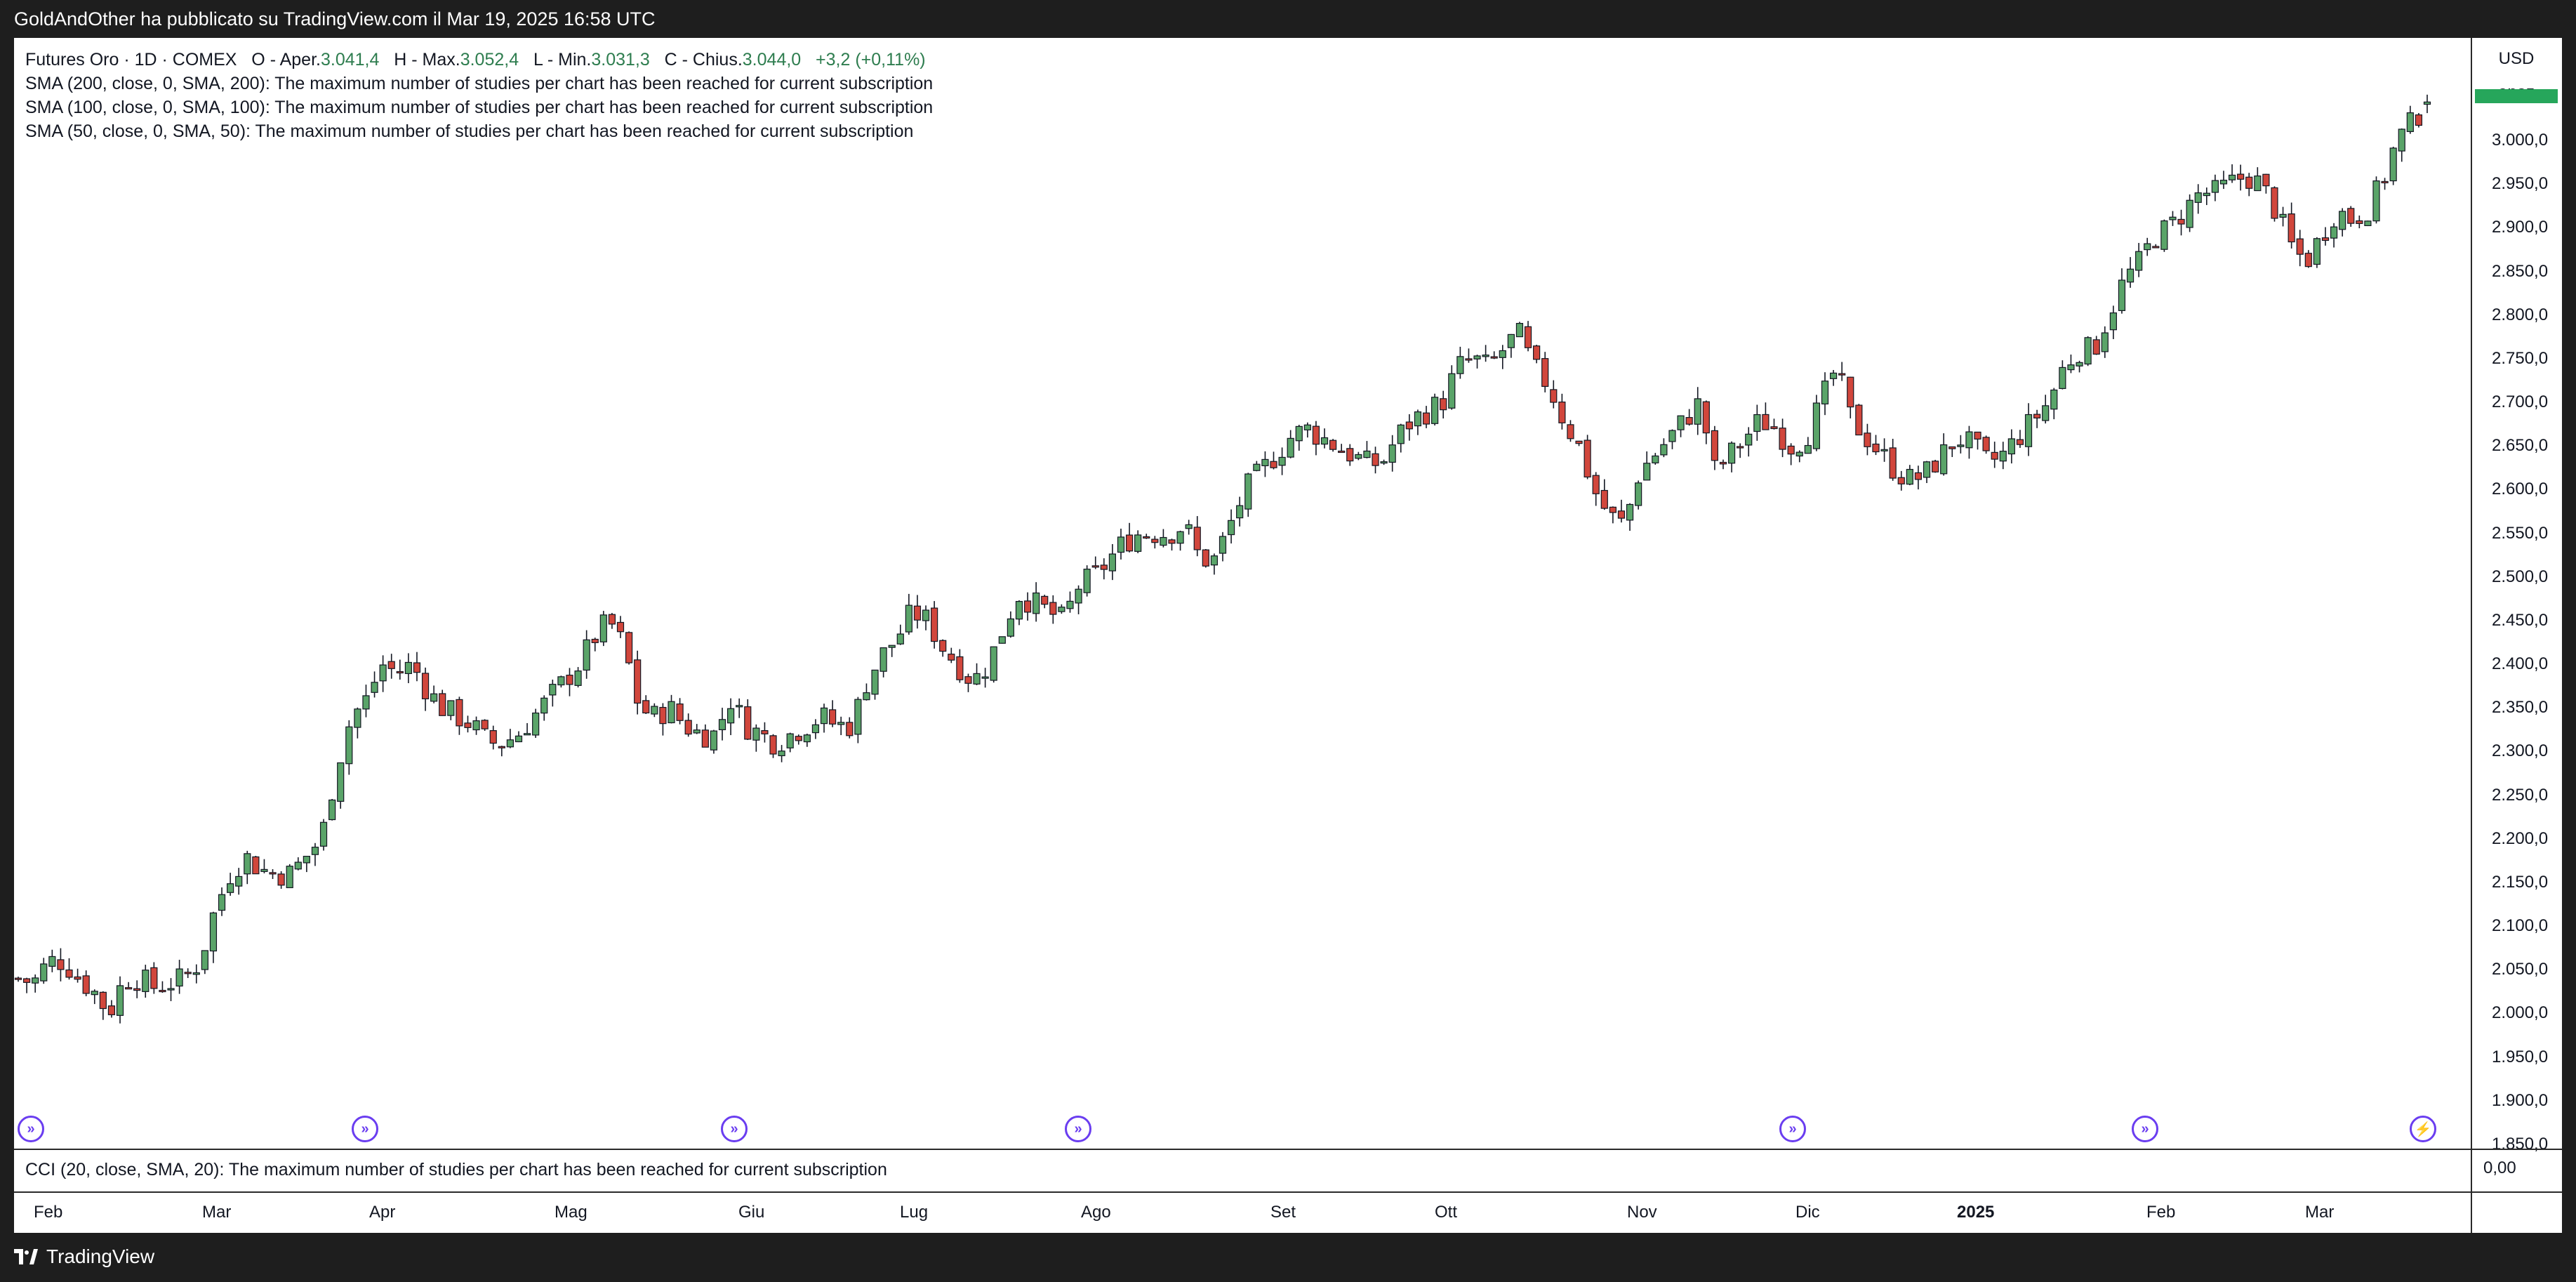 This screenshot has height=1282, width=2576. I want to click on tradingview-logo: TradingView, so click(84, 1256).